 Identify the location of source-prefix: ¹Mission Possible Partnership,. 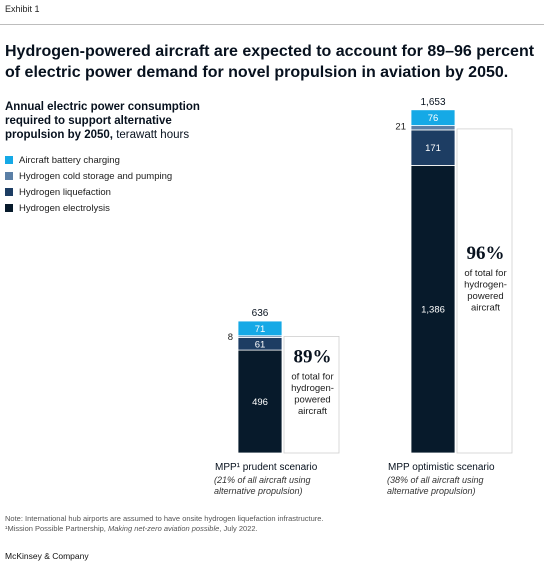
(56, 528).